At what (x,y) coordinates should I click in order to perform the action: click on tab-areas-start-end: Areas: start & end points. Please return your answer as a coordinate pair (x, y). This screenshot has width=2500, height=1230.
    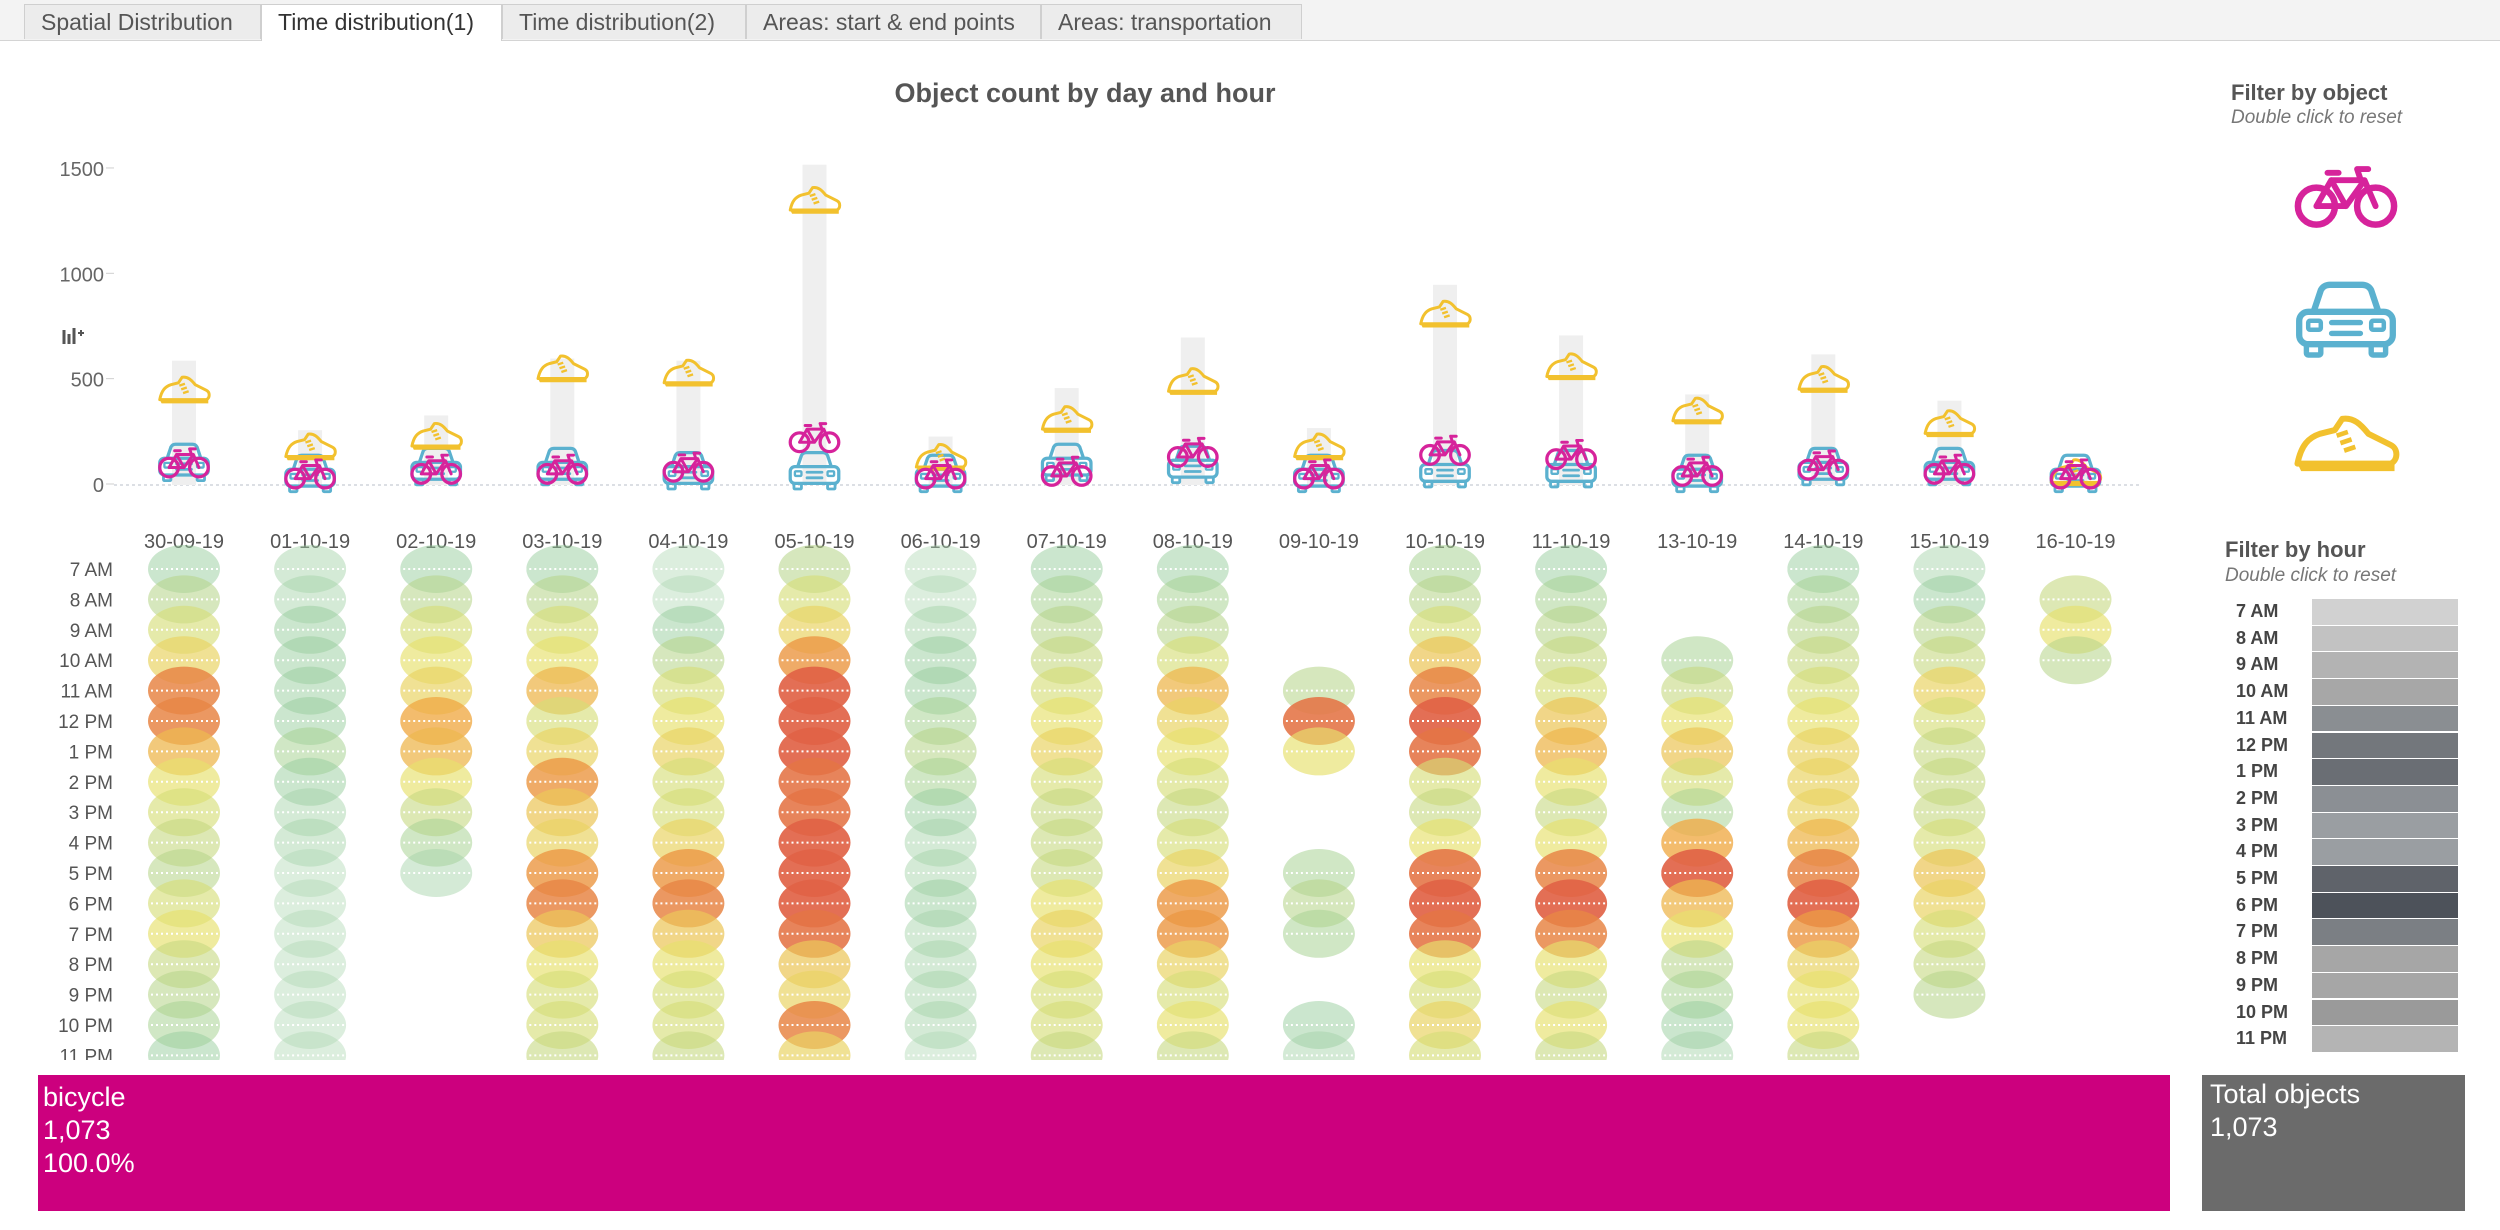
    Looking at the image, I should click on (893, 21).